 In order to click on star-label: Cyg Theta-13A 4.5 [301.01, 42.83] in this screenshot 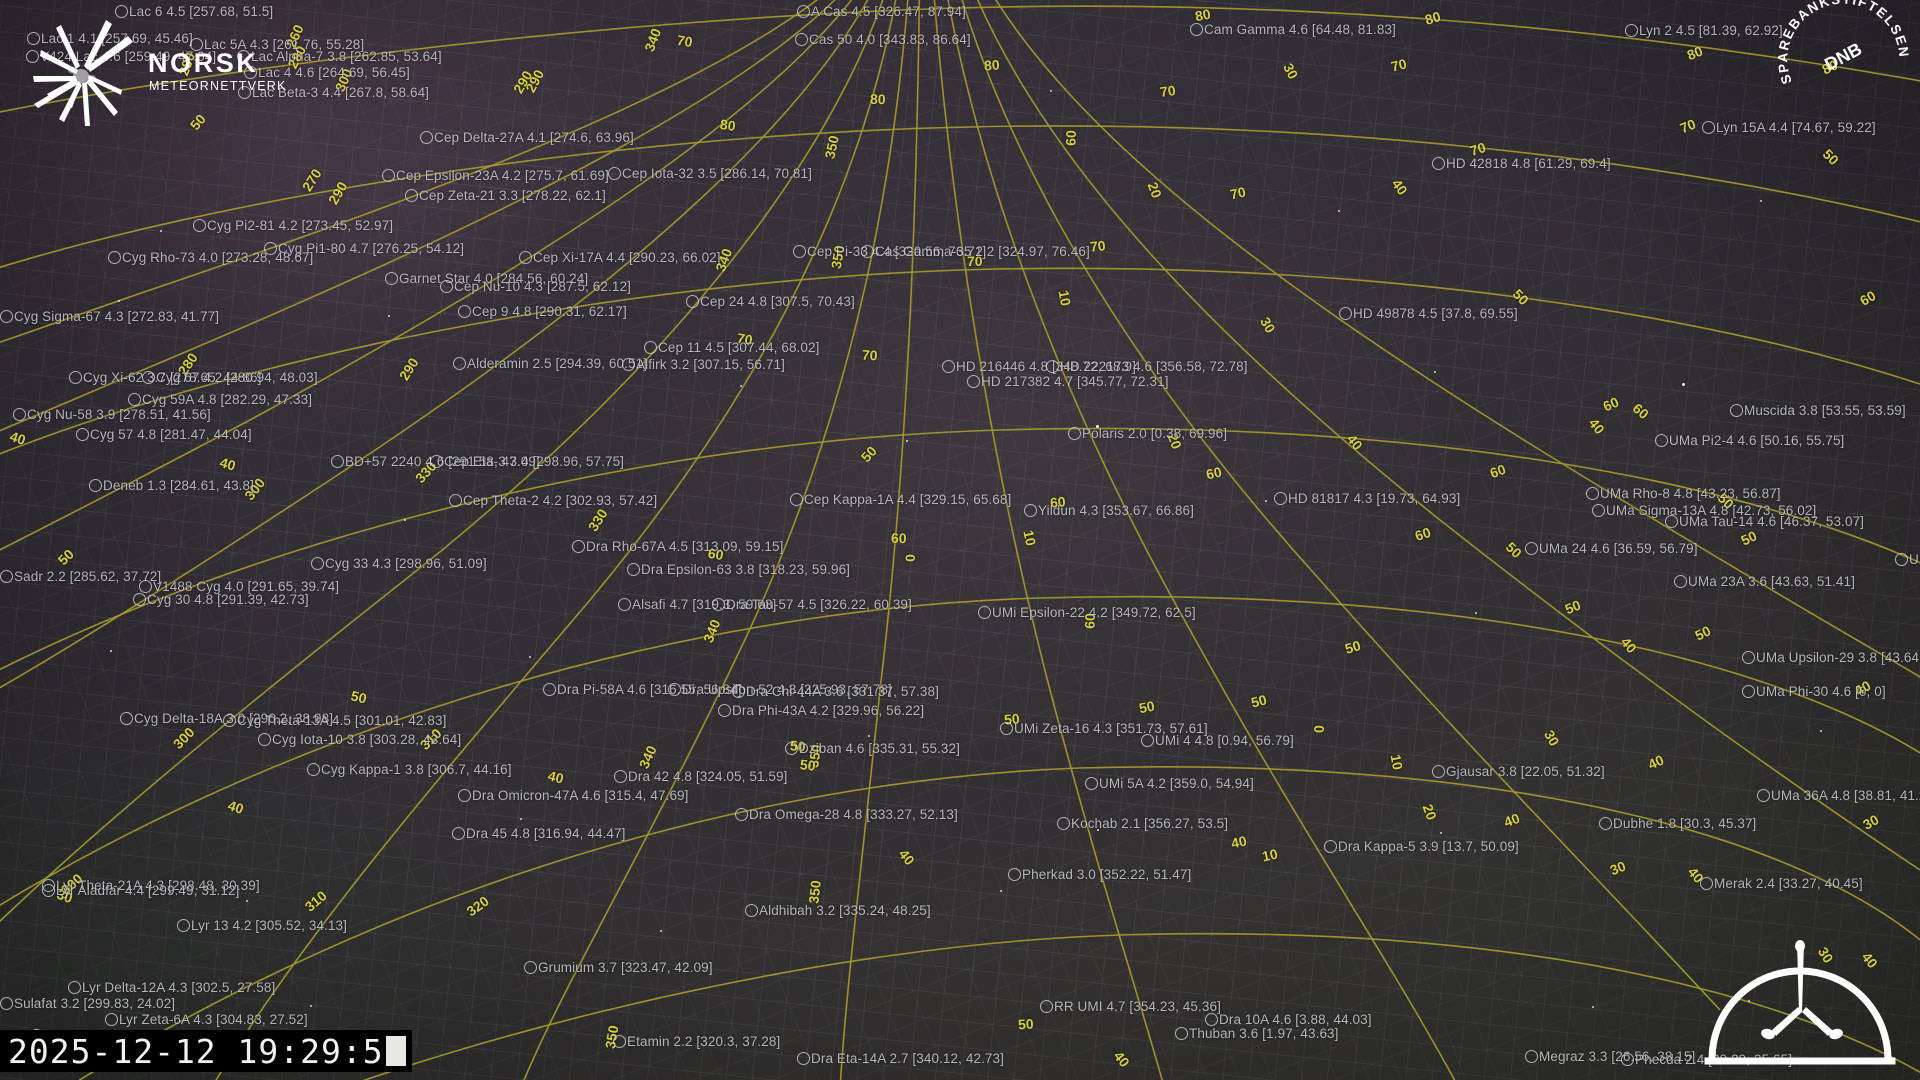, I will do `click(342, 720)`.